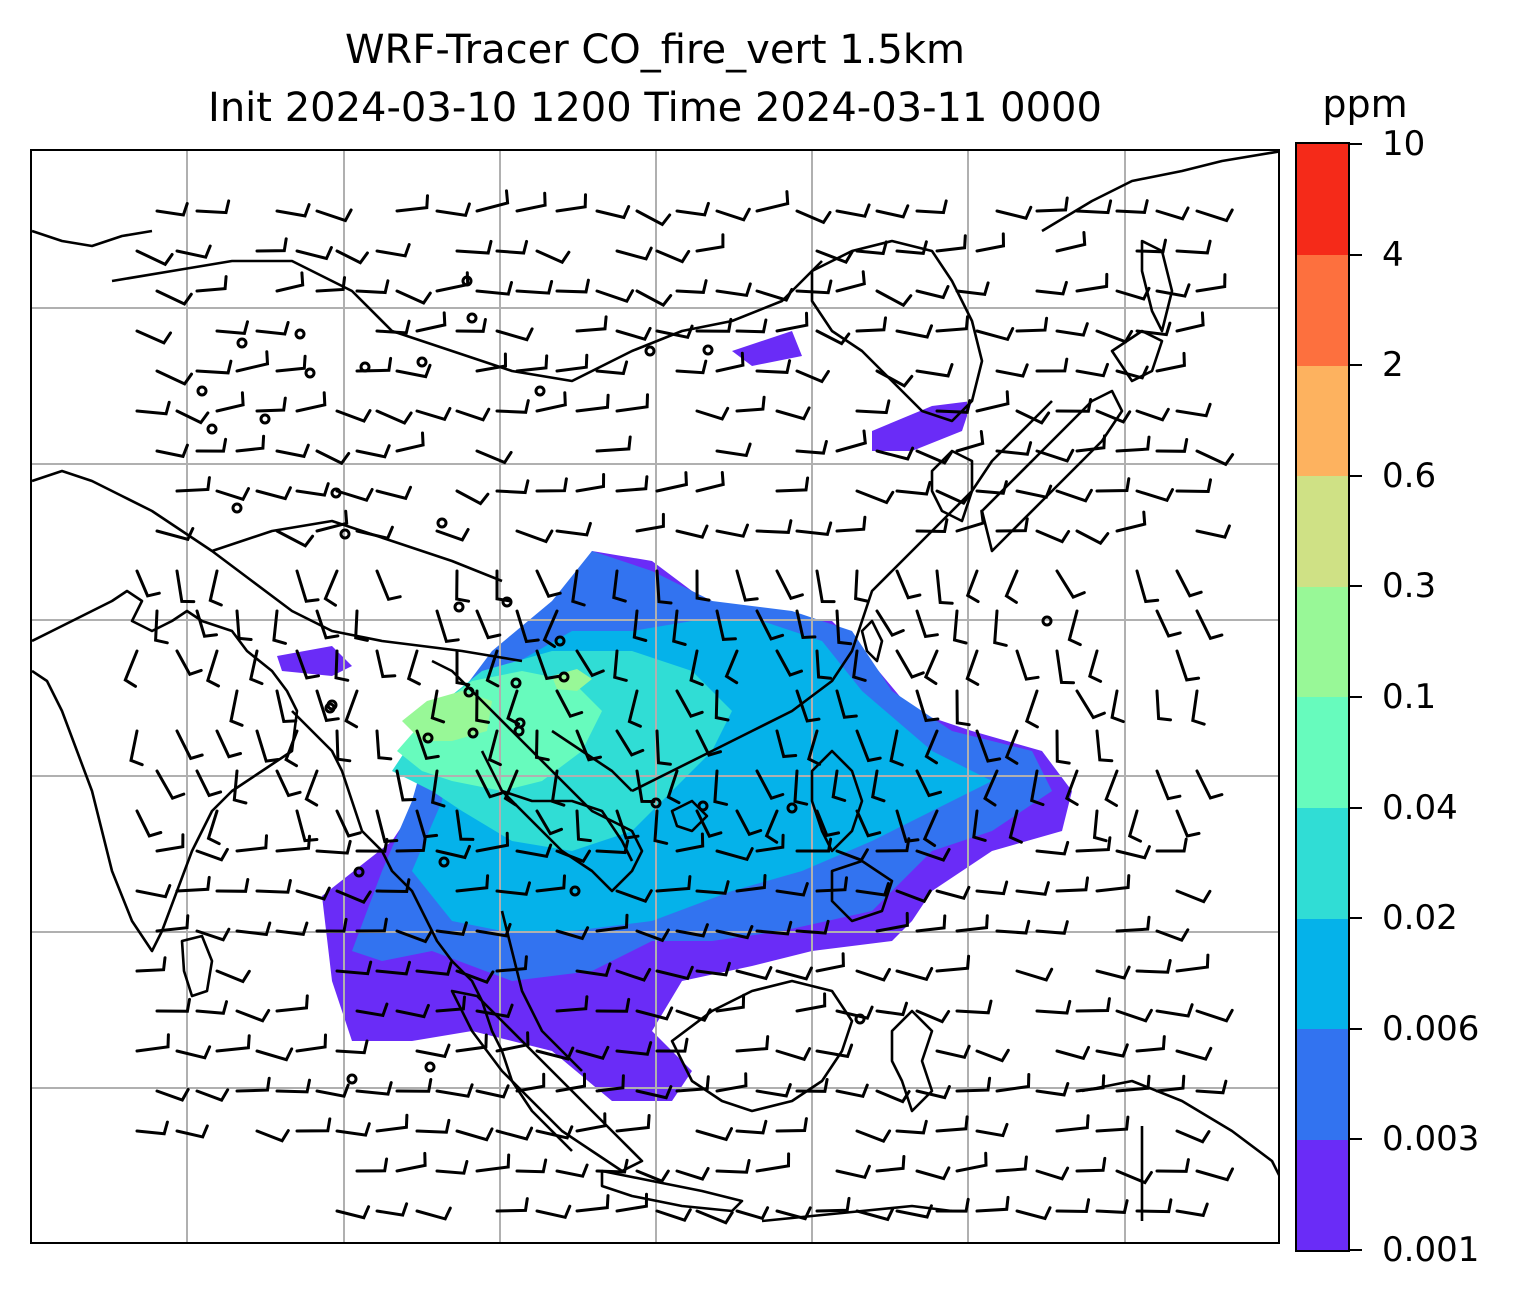 The image size is (1528, 1306). Describe the element at coordinates (767, 348) in the screenshot. I see `tracer-level-0.001-north` at that location.